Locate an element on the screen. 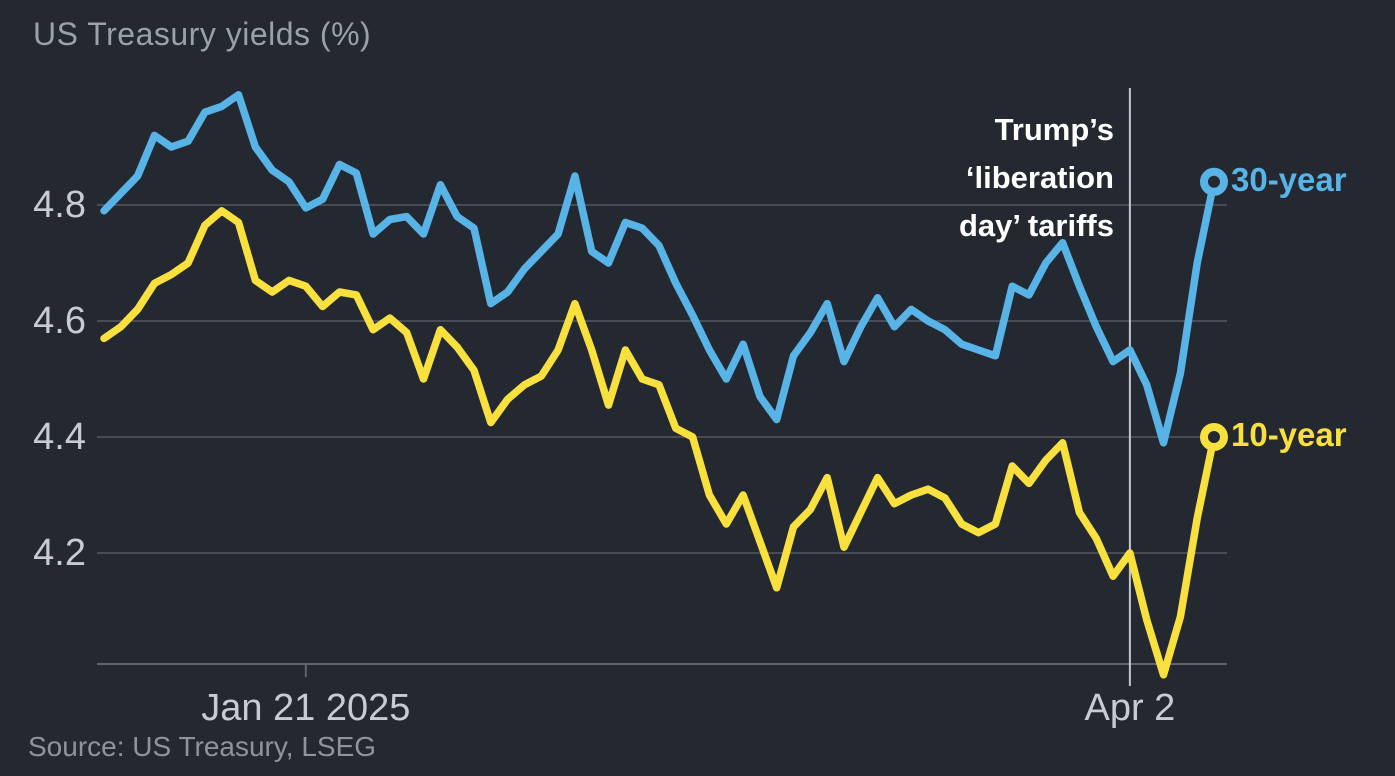 The height and width of the screenshot is (776, 1395). source-credit: Source: US Treasury, LSEG is located at coordinates (202, 746).